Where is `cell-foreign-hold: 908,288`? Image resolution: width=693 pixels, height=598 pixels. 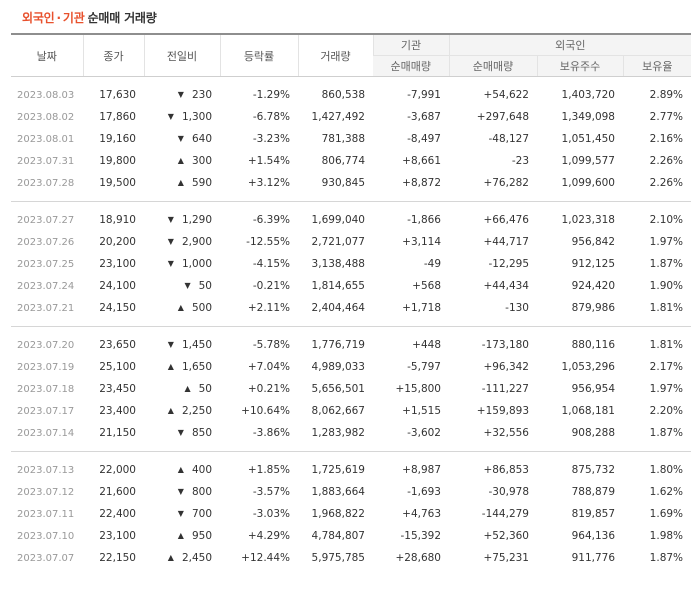
cell-foreign-hold: 908,288 is located at coordinates (593, 433).